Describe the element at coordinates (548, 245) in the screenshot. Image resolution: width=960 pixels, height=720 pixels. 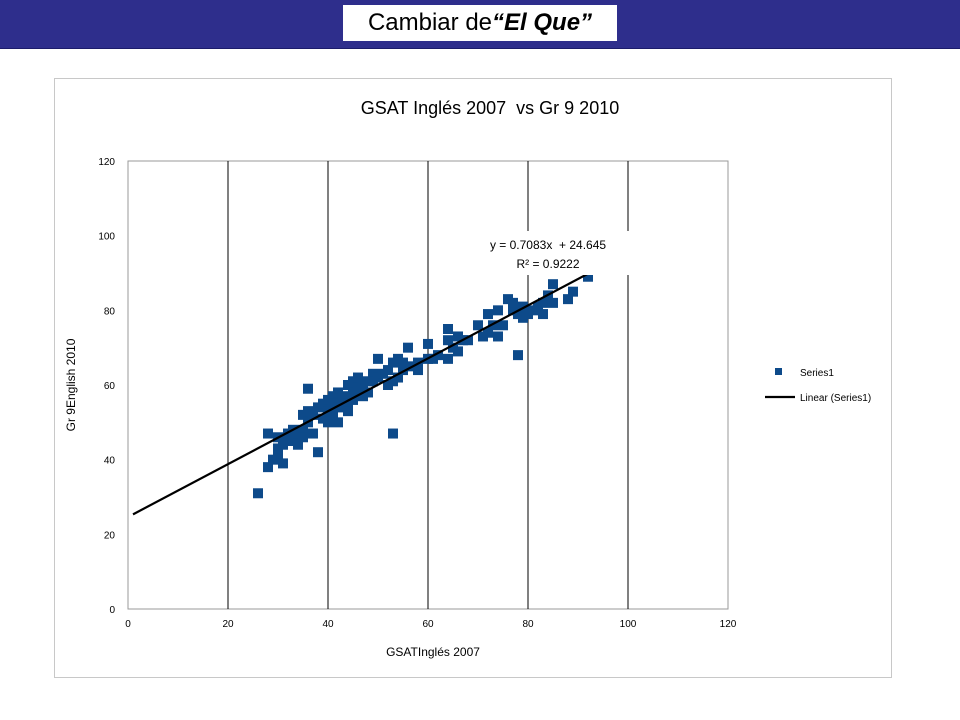
I see `trendline-equation: y = 0.7083x + 24.645` at that location.